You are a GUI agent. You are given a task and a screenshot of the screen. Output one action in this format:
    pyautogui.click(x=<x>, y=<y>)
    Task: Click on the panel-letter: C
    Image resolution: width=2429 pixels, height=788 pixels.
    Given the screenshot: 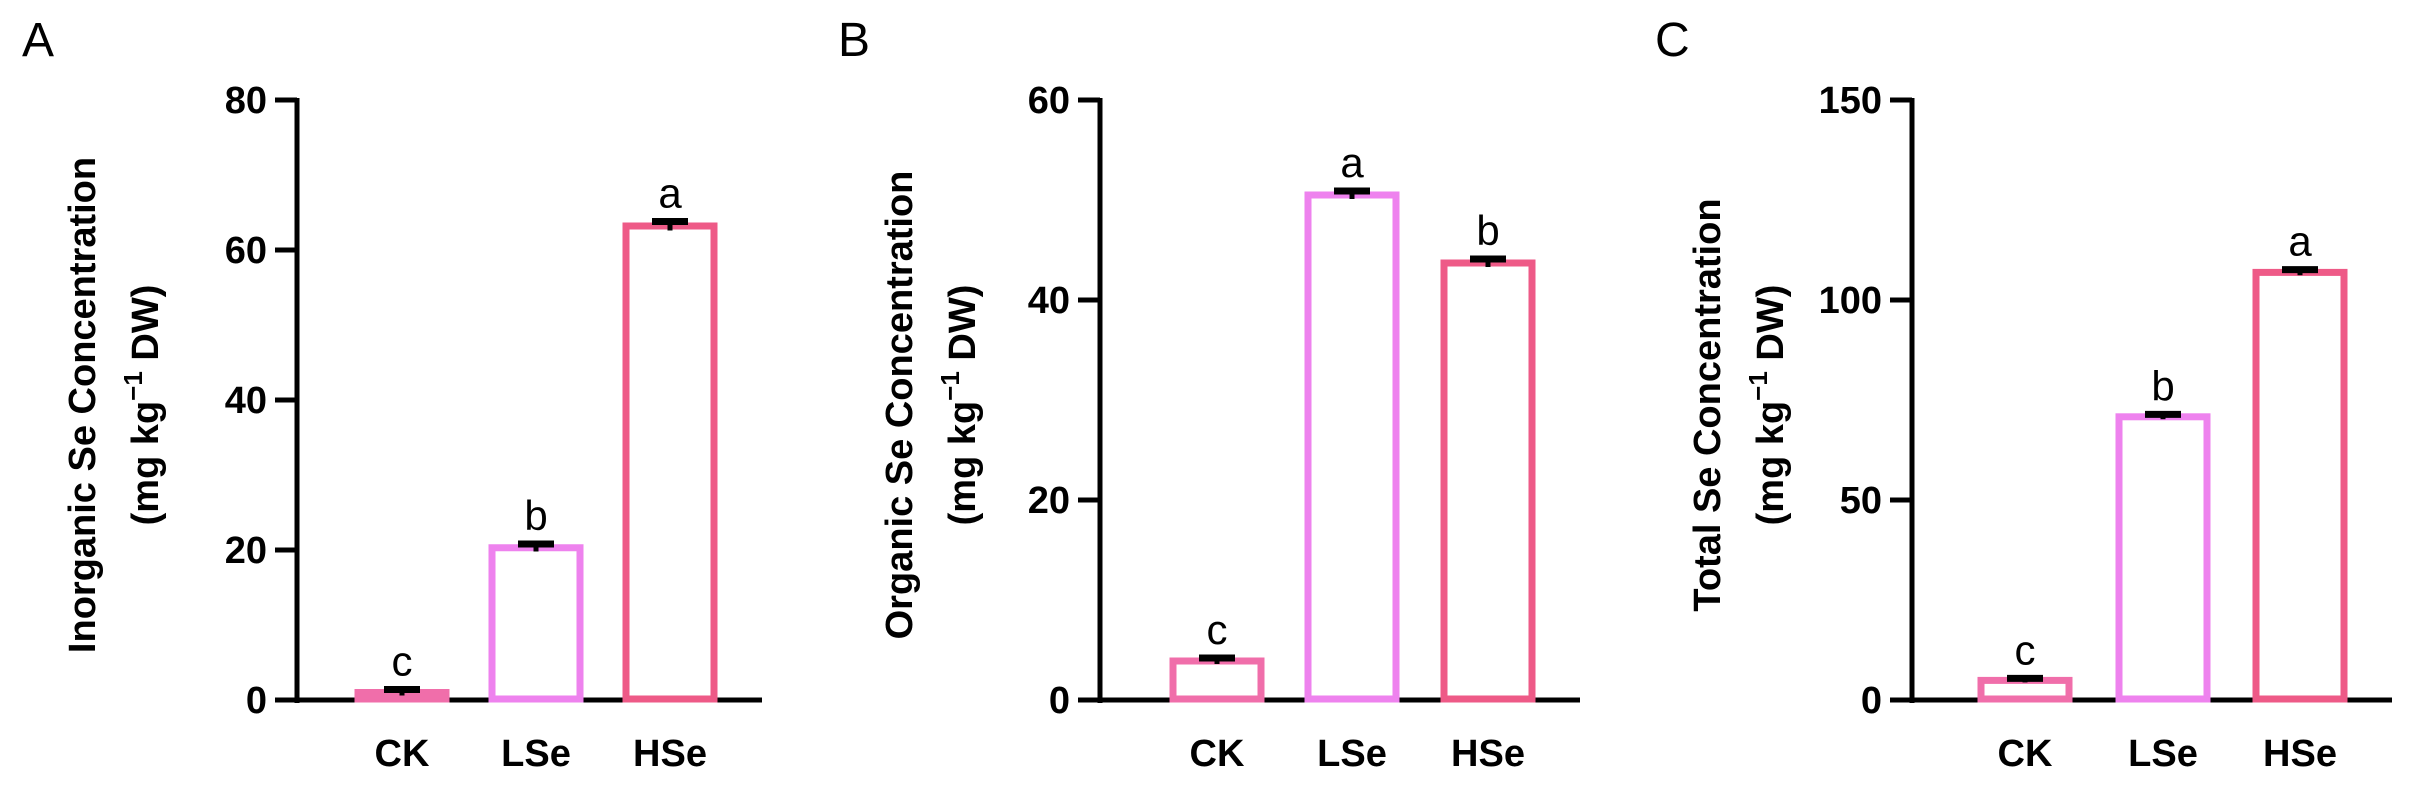 What is the action you would take?
    pyautogui.click(x=1672, y=40)
    